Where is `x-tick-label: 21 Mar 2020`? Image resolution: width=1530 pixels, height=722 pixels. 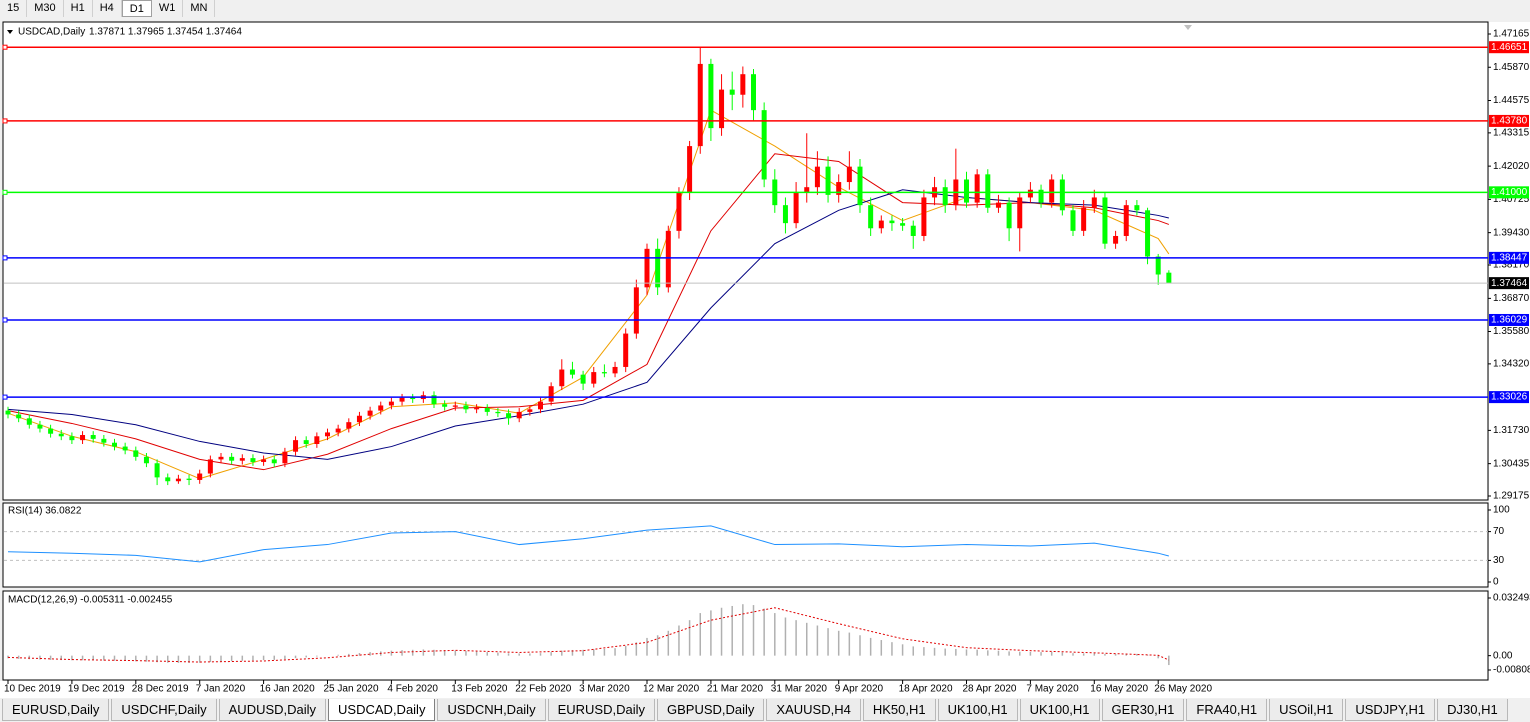
x-tick-label: 21 Mar 2020 is located at coordinates (735, 689).